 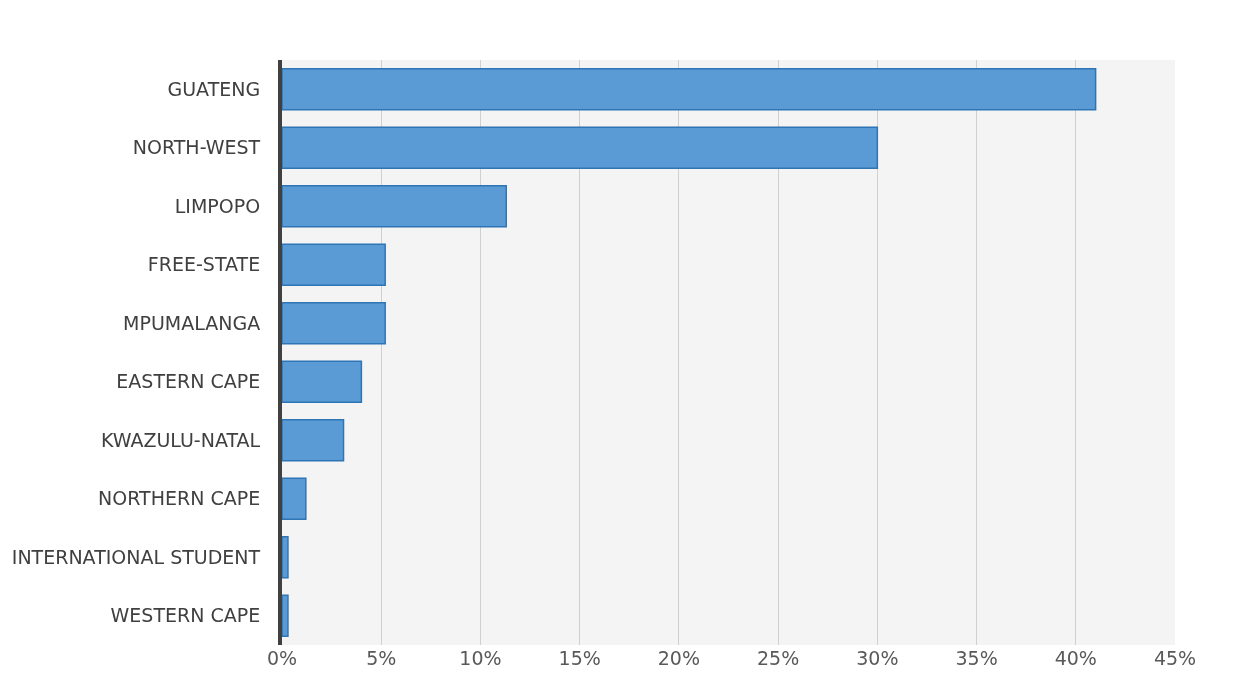 What do you see at coordinates (679, 658) in the screenshot?
I see `x-tick-label: 20%` at bounding box center [679, 658].